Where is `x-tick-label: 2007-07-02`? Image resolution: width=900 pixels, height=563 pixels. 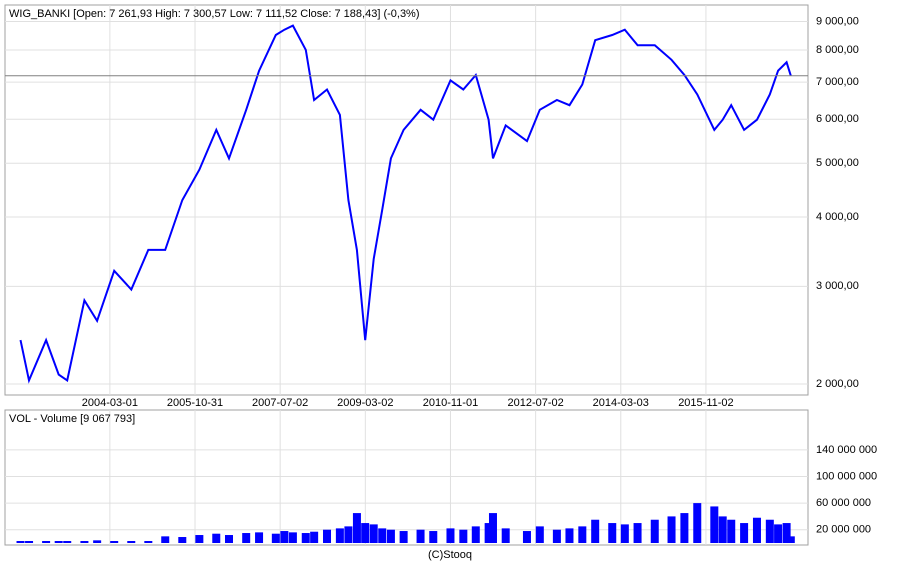
x-tick-label: 2007-07-02 is located at coordinates (280, 403).